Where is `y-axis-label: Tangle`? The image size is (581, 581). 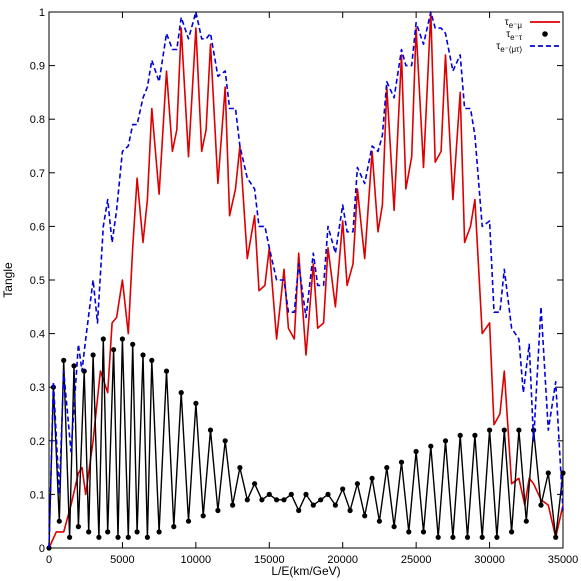 y-axis-label: Tangle is located at coordinates (8, 280).